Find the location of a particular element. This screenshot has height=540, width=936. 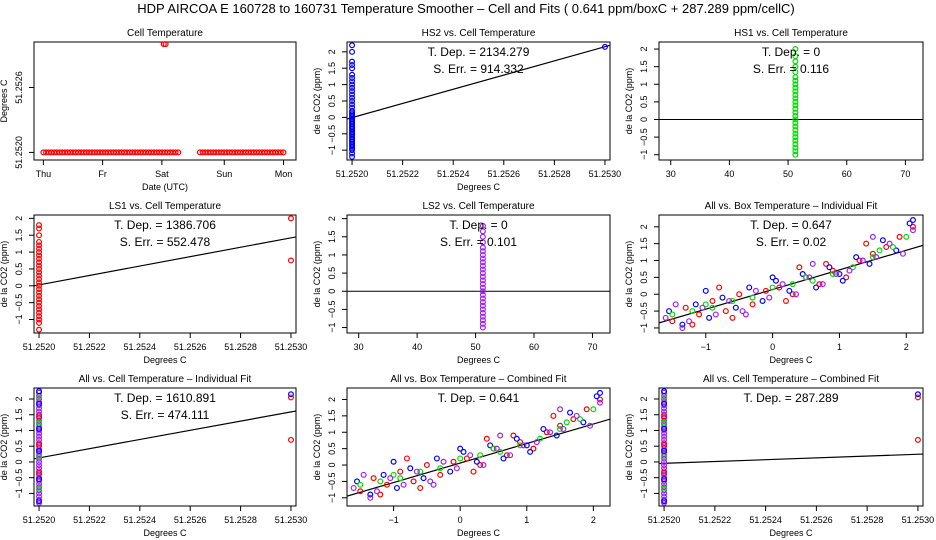

plot-frame is located at coordinates (791, 274).